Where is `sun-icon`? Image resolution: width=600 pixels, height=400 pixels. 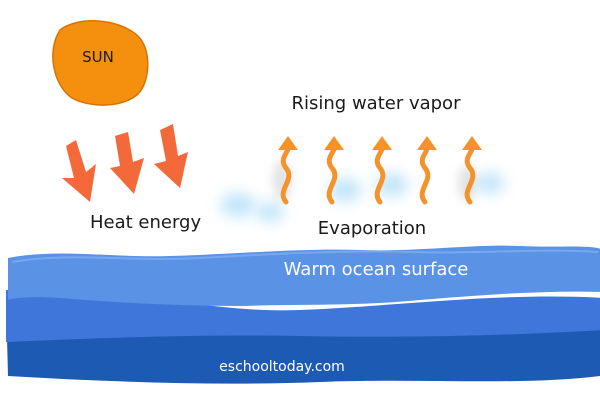 sun-icon is located at coordinates (100, 63).